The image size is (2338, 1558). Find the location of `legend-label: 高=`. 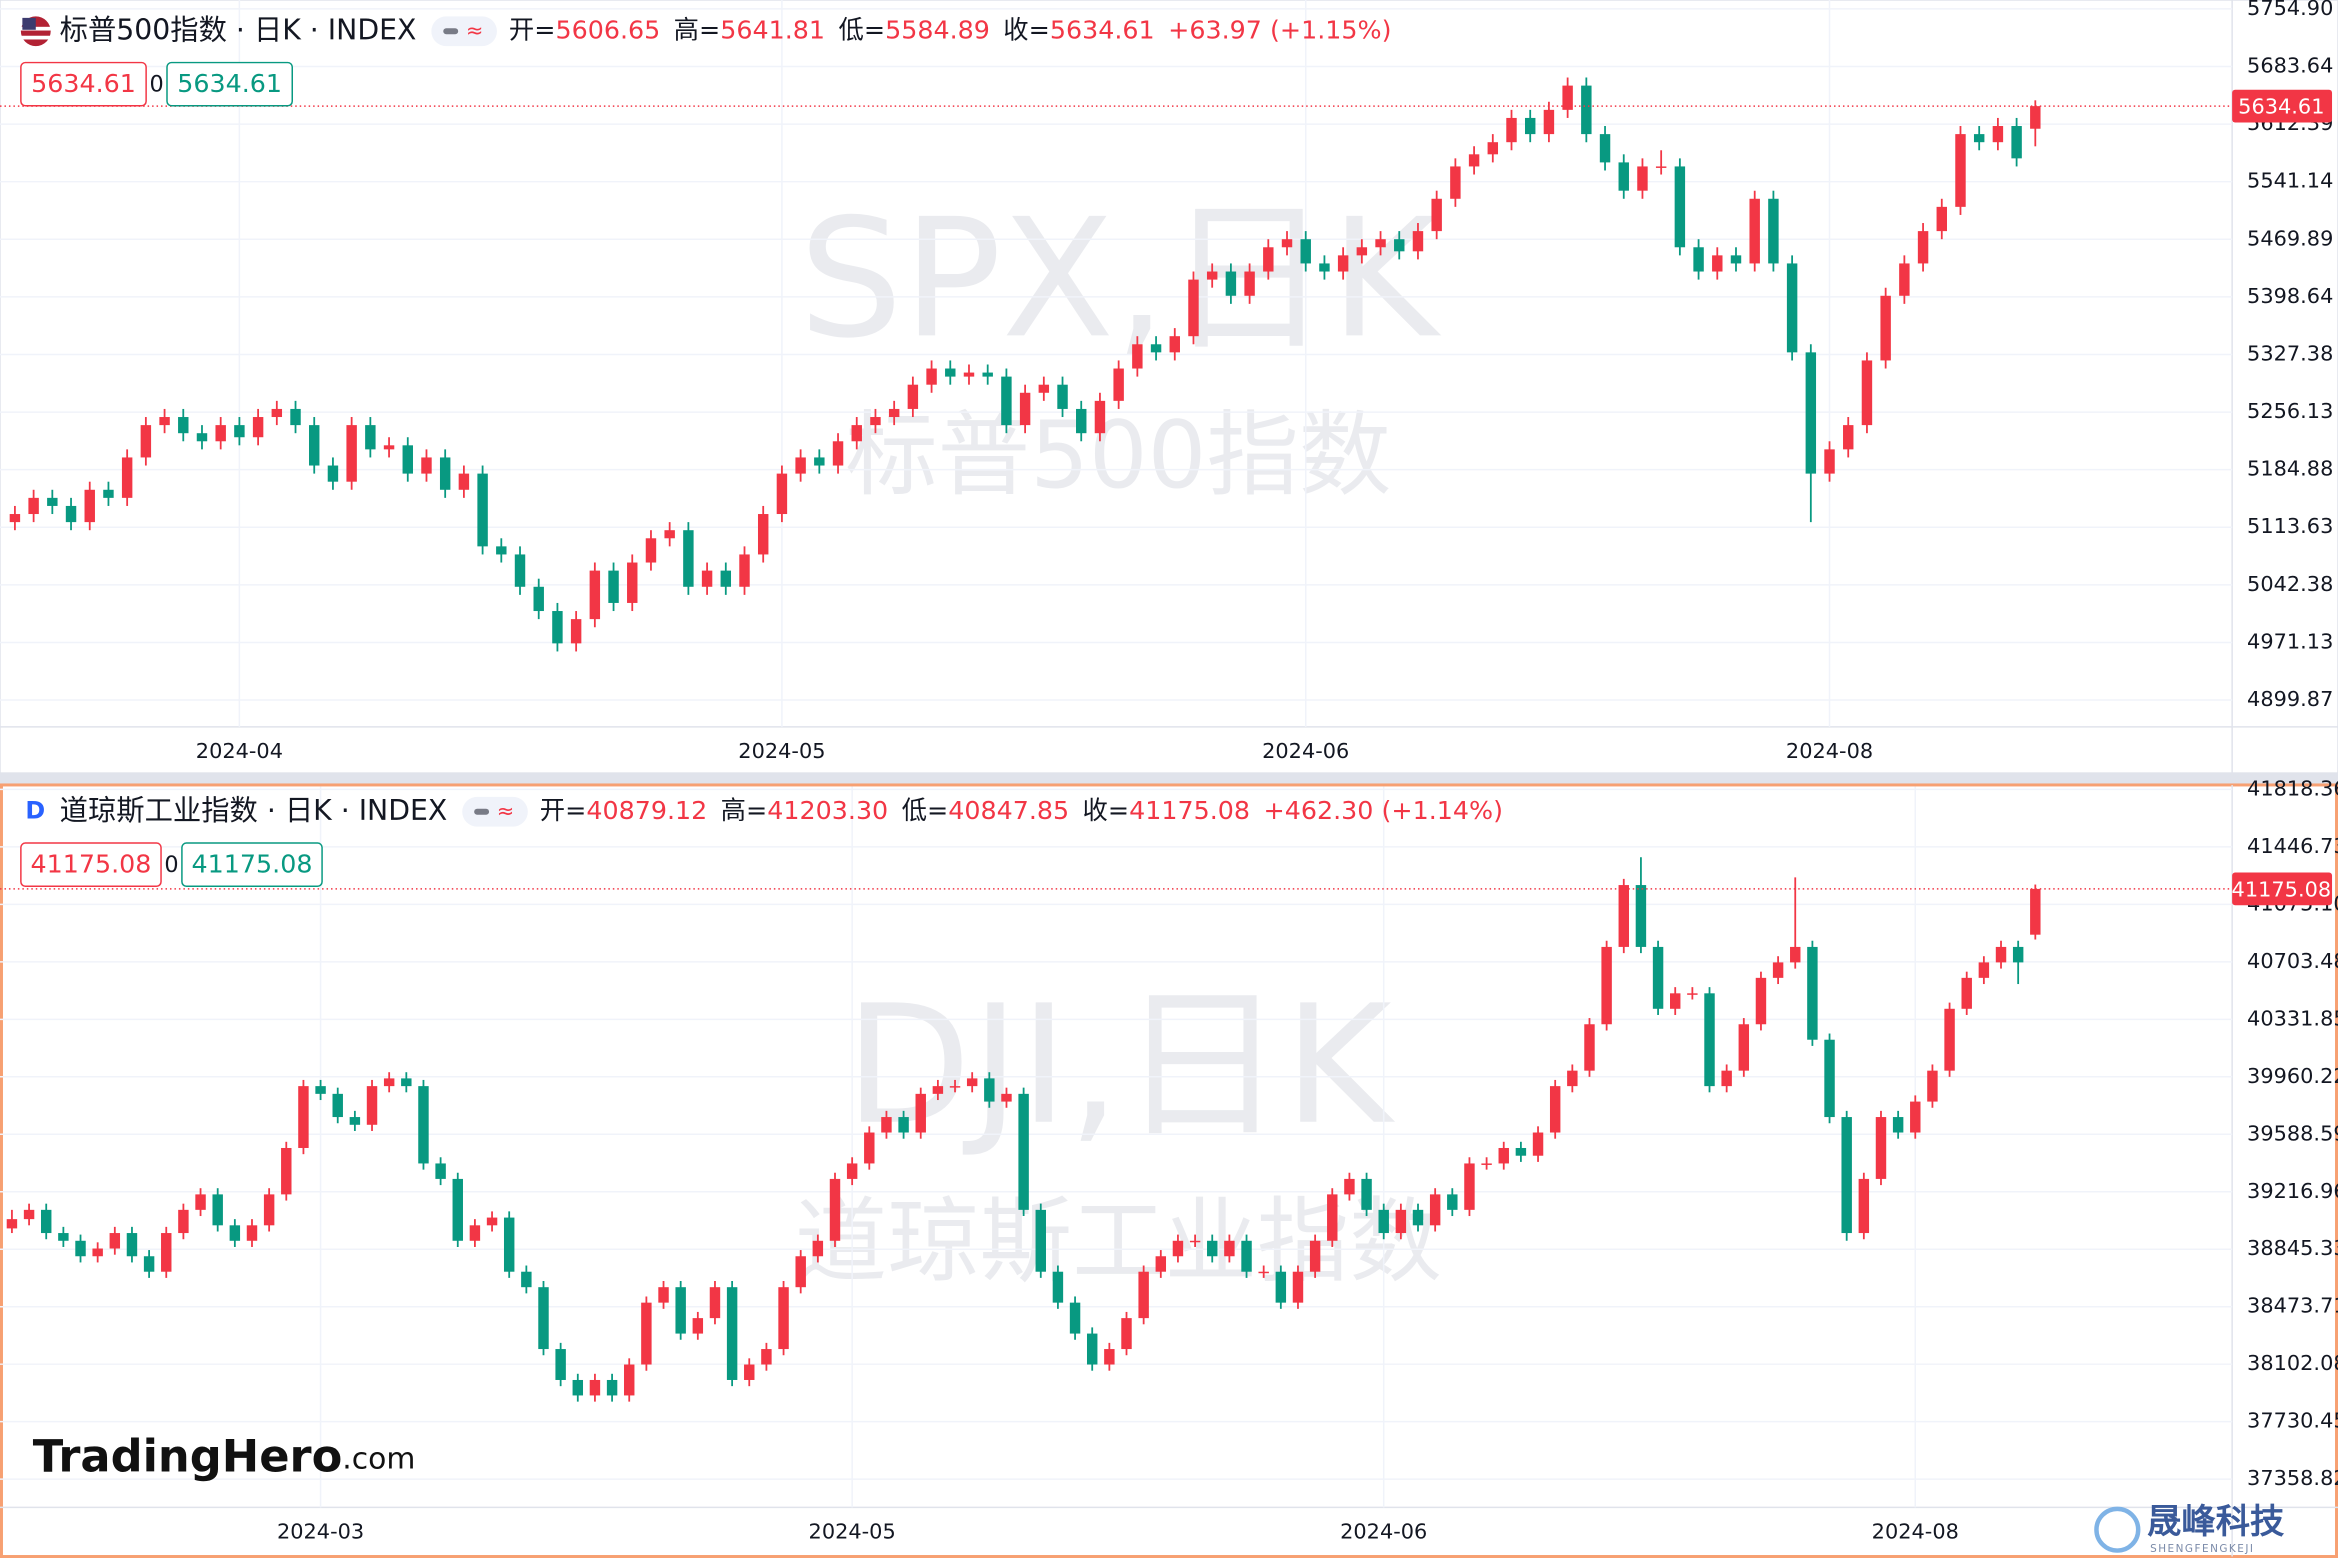

legend-label: 高= is located at coordinates (744, 810).